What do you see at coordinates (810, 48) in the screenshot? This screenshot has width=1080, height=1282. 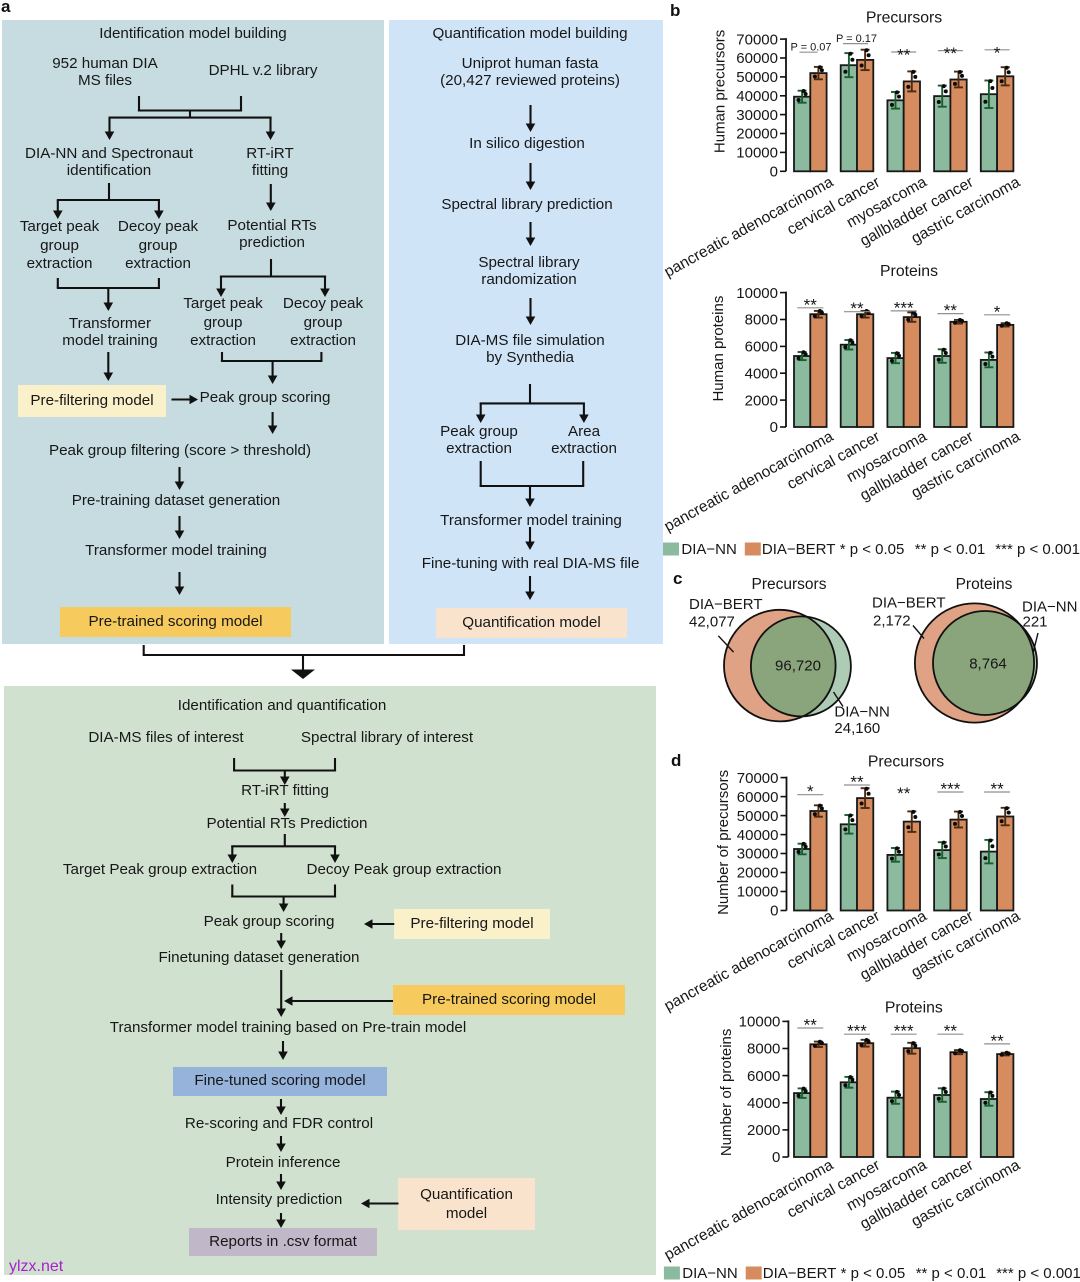 I see `svg-text: P = 0.07` at bounding box center [810, 48].